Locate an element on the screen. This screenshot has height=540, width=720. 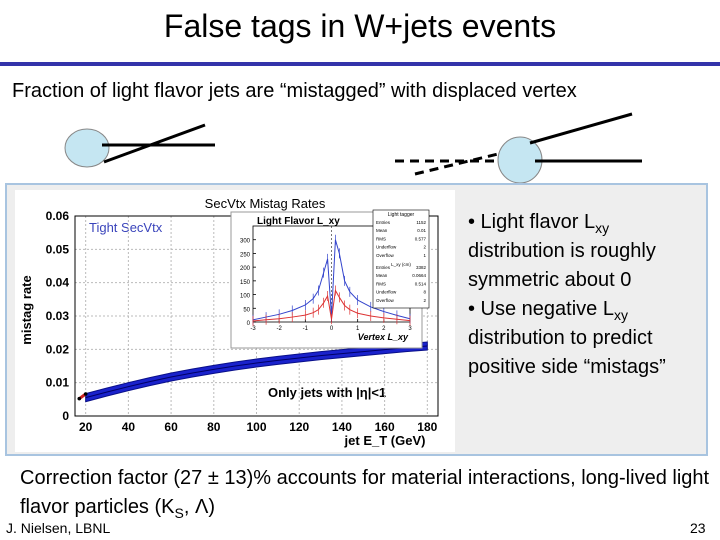
x-tick-label: 80 is located at coordinates (214, 427).